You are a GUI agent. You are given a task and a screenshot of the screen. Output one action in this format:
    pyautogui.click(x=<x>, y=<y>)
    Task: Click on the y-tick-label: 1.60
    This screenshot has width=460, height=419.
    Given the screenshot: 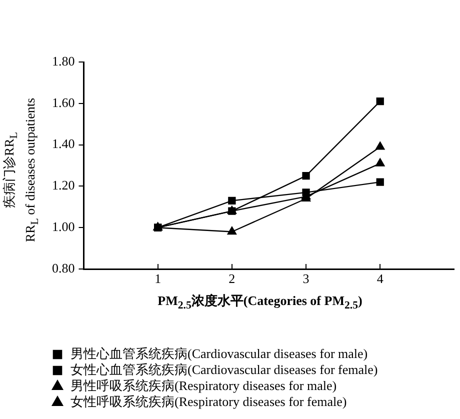 What is the action you would take?
    pyautogui.click(x=63, y=102)
    